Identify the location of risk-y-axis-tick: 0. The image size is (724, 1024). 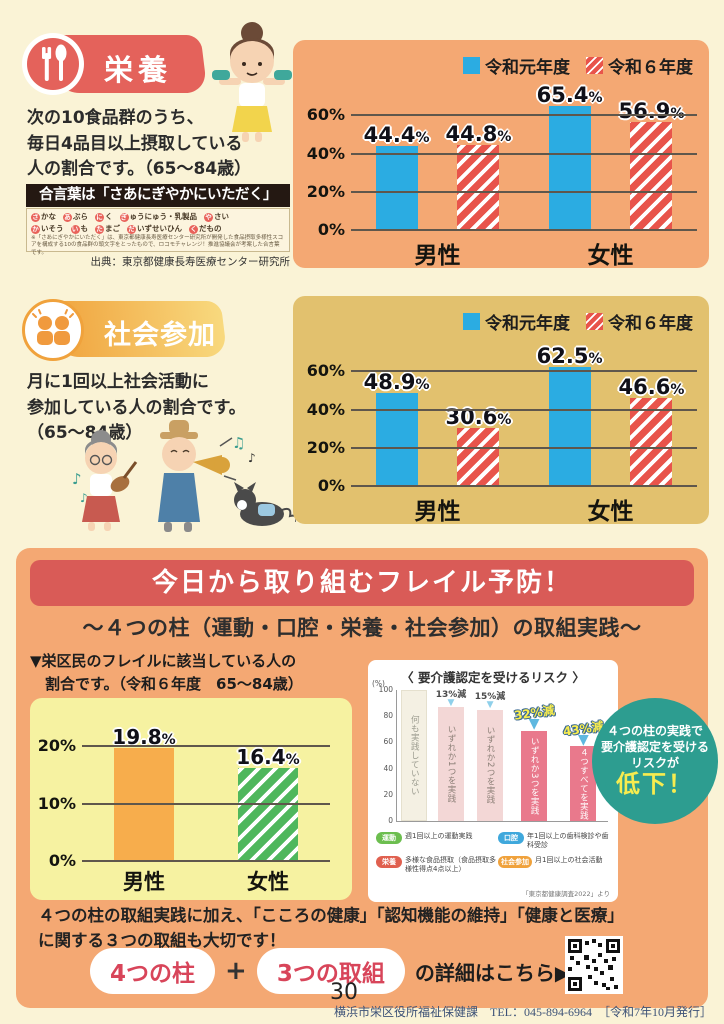
(390, 820).